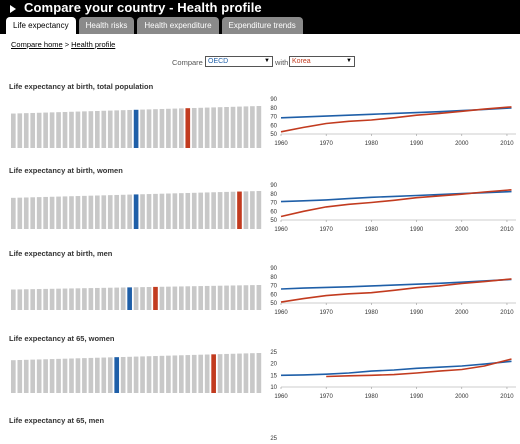 This screenshot has width=520, height=444. What do you see at coordinates (391, 438) in the screenshot?
I see `trend-line-chart: 25` at bounding box center [391, 438].